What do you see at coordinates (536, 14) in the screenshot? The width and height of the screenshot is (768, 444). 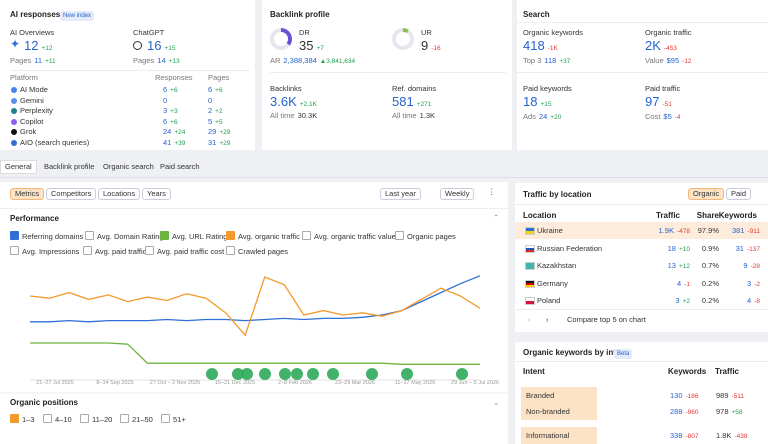 I see `card-title: Search` at bounding box center [536, 14].